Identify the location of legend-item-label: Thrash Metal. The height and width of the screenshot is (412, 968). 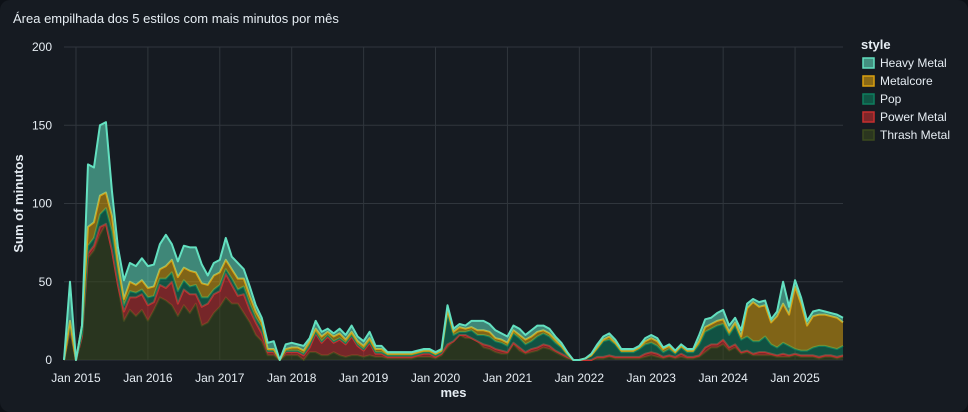
(915, 135).